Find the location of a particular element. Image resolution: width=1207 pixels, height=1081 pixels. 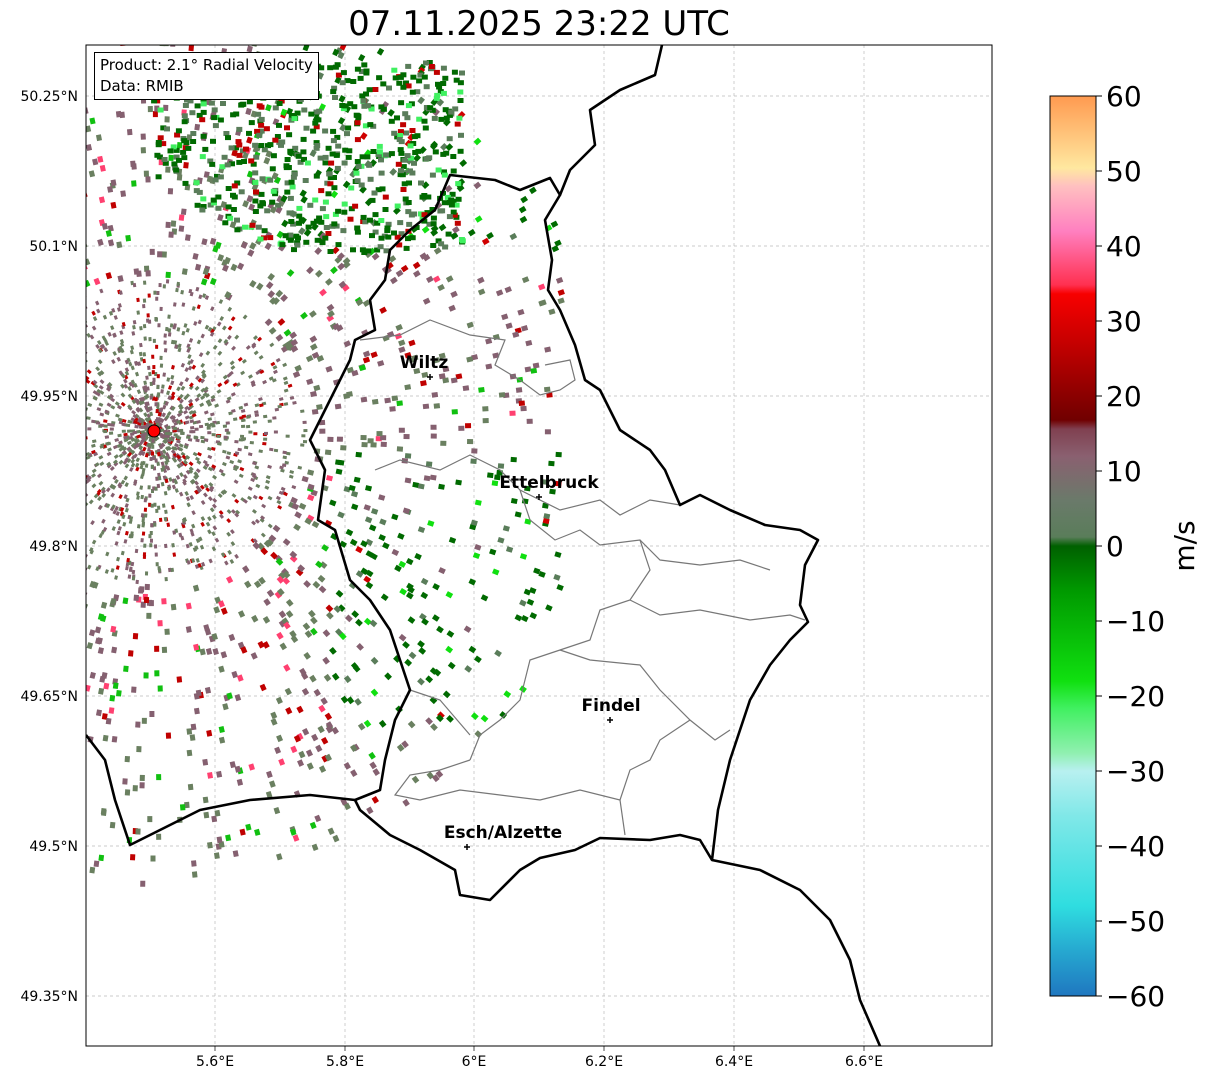

colorbar: 60 50 40 30 20 10 0 −10 −20 −30 −40 −50 −60 m/s is located at coordinates (1125, 546).